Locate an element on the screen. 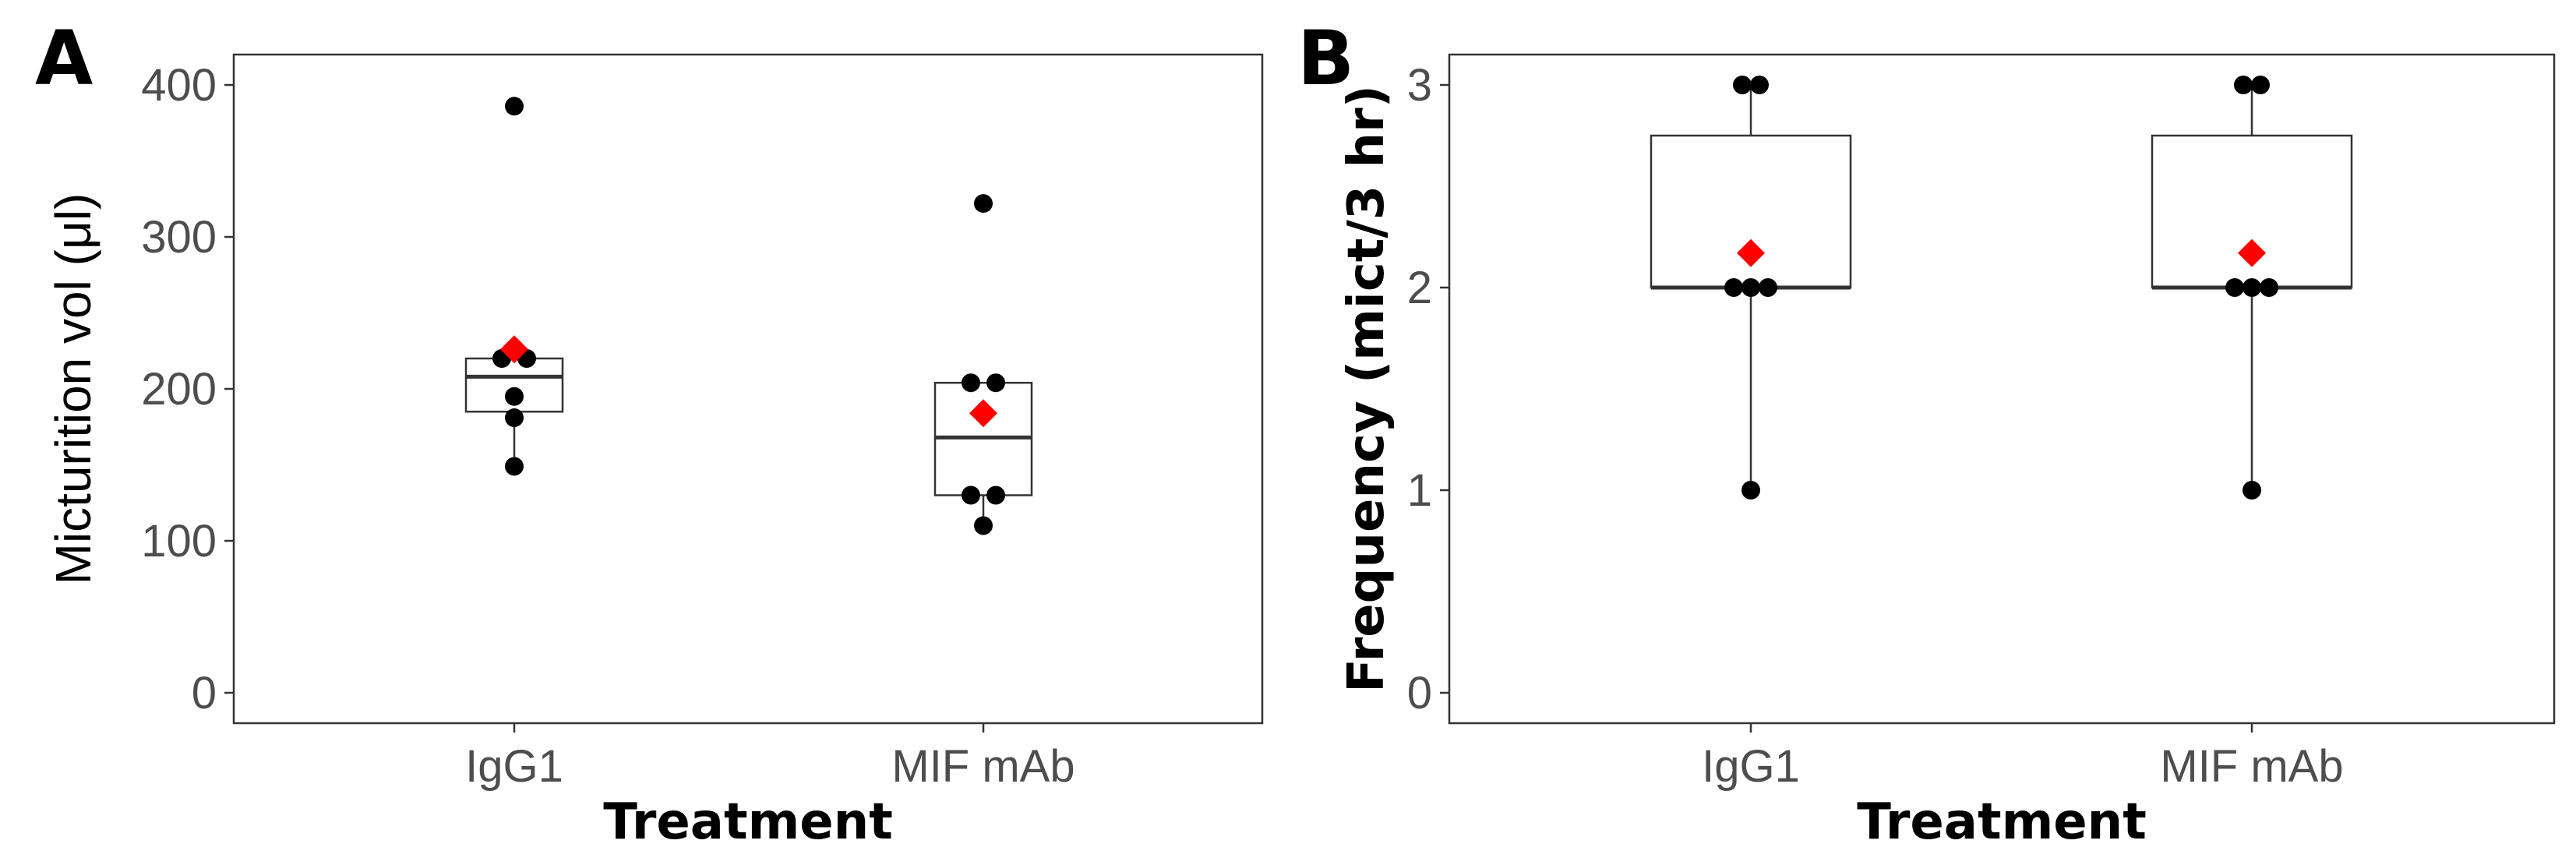  panel-b-y-tick-label: 1 is located at coordinates (1419, 490).